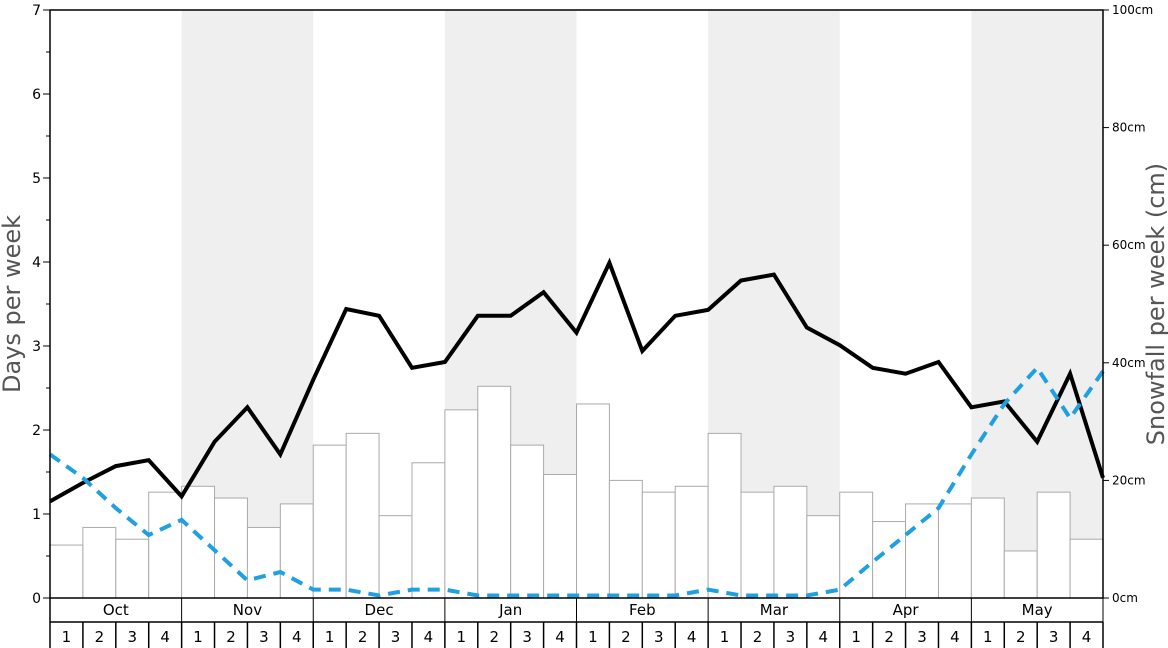 This screenshot has height=648, width=1168. What do you see at coordinates (1129, 245) in the screenshot?
I see `y2-tick-label: 60cm` at bounding box center [1129, 245].